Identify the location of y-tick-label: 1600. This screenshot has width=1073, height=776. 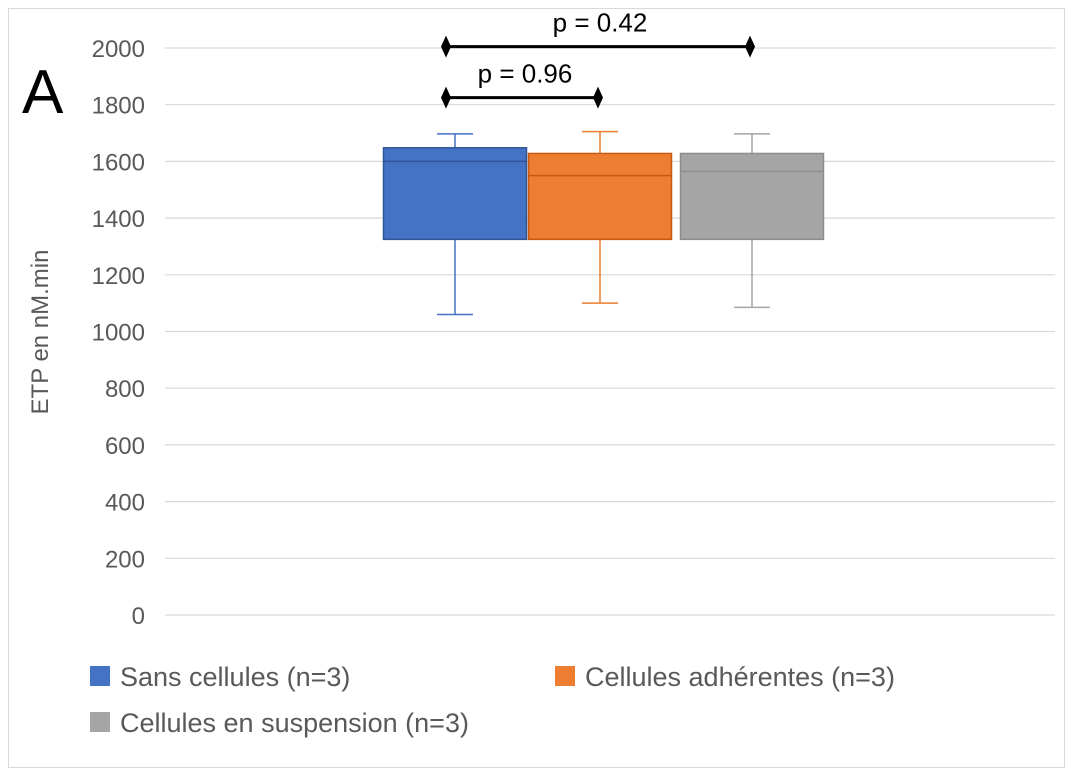
(118, 162).